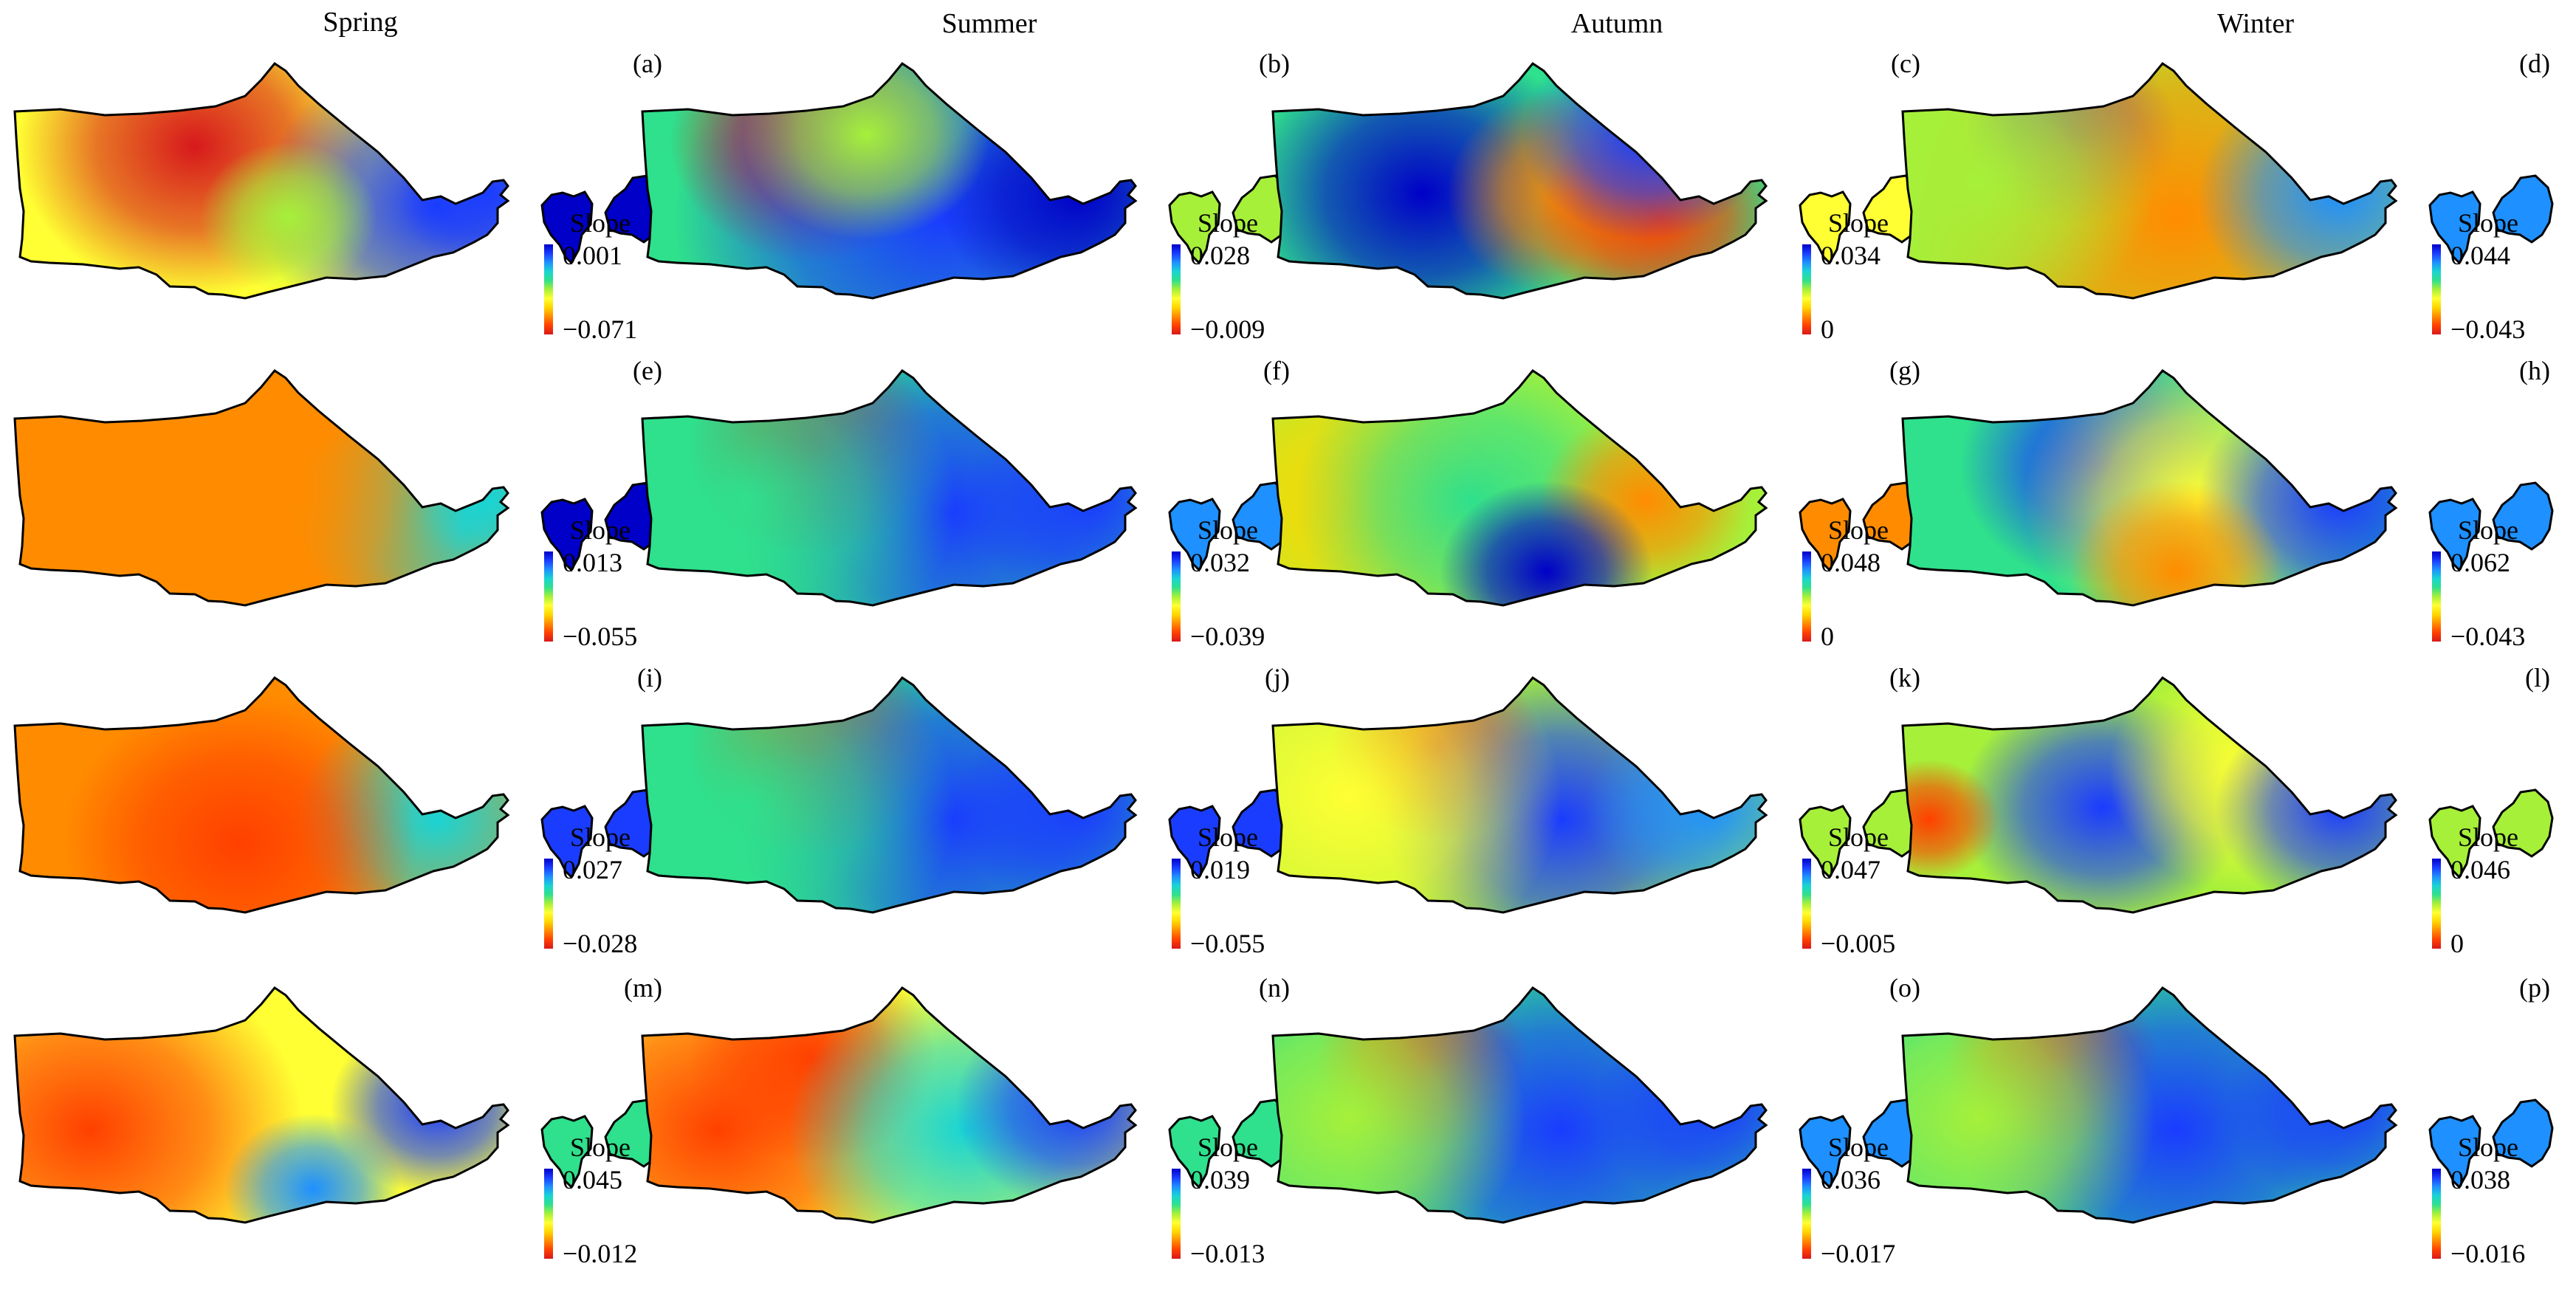 The image size is (2576, 1289). I want to click on map-panel: (a) Slope 0.001 −0.071, so click(339, 196).